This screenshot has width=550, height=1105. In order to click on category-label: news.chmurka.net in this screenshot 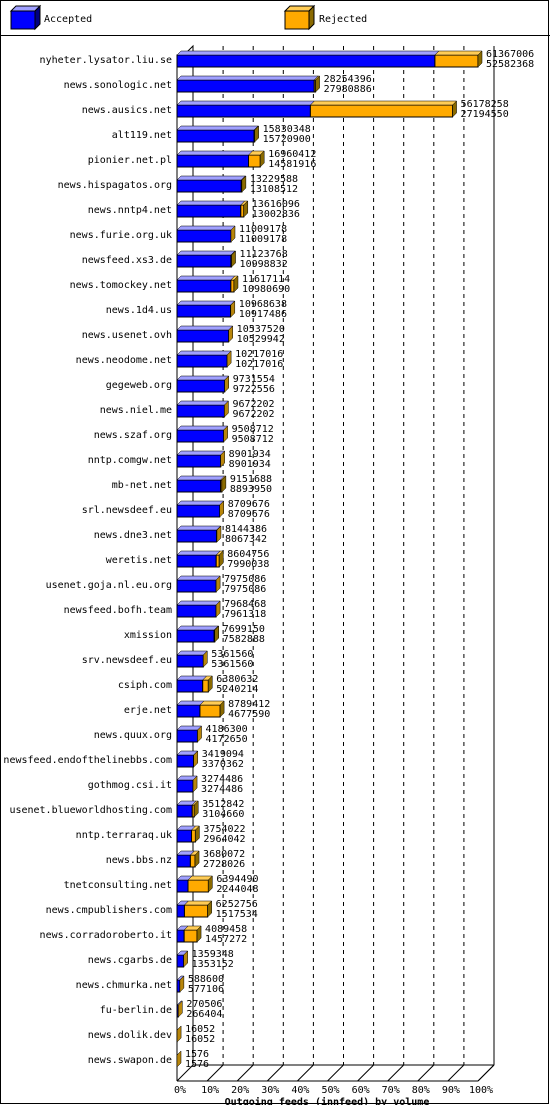, I will do `click(124, 985)`.